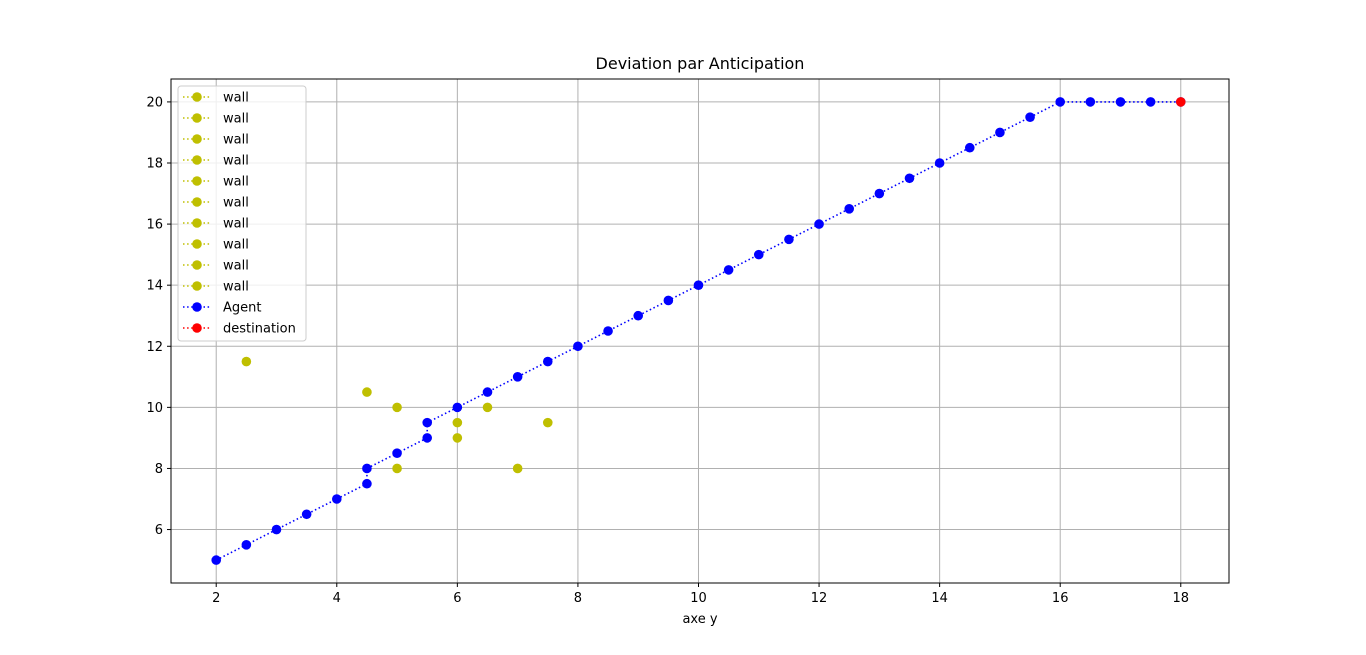  I want to click on x-tick-label: 10, so click(698, 598).